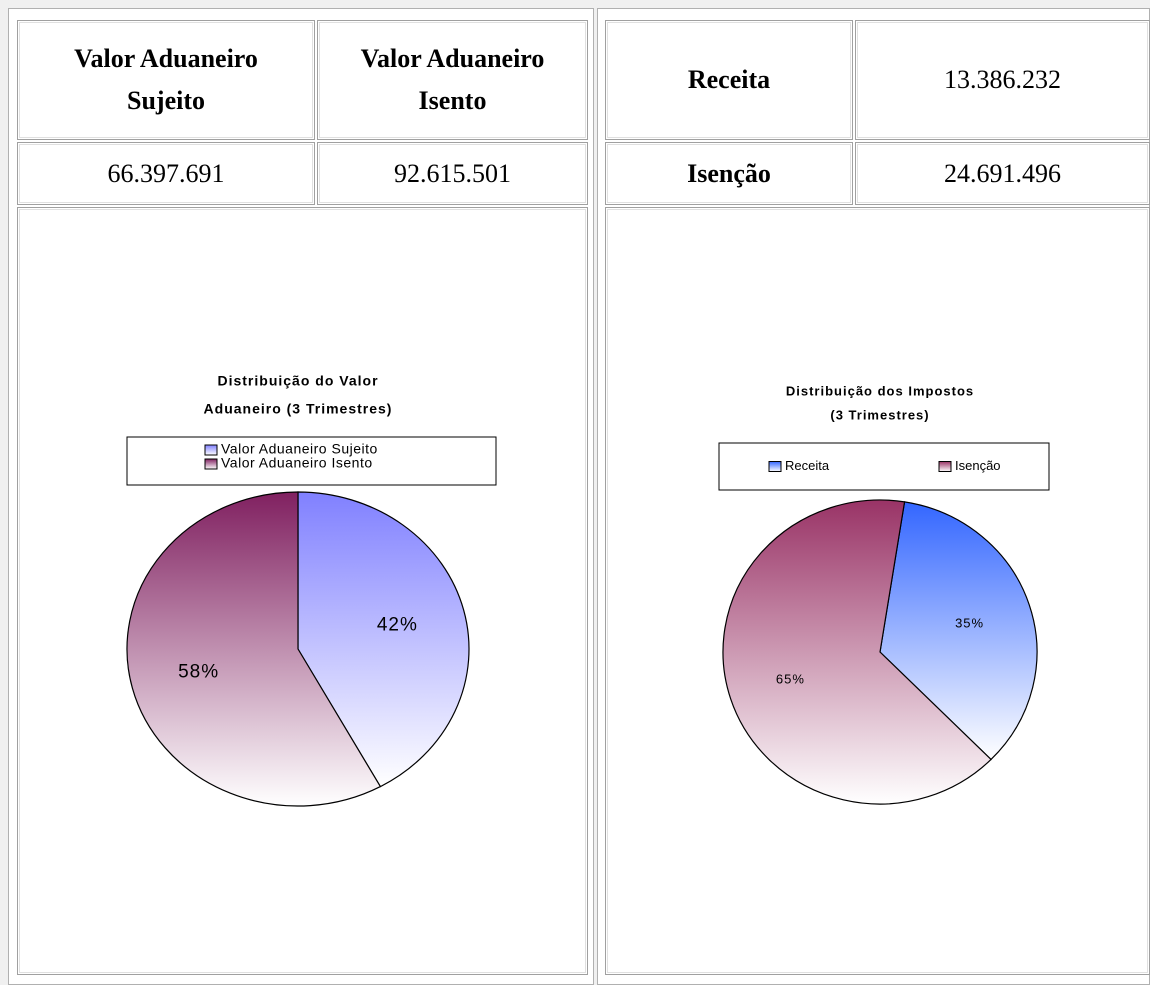 Image resolution: width=1150 pixels, height=985 pixels. I want to click on label-text: Receita, so click(729, 79).